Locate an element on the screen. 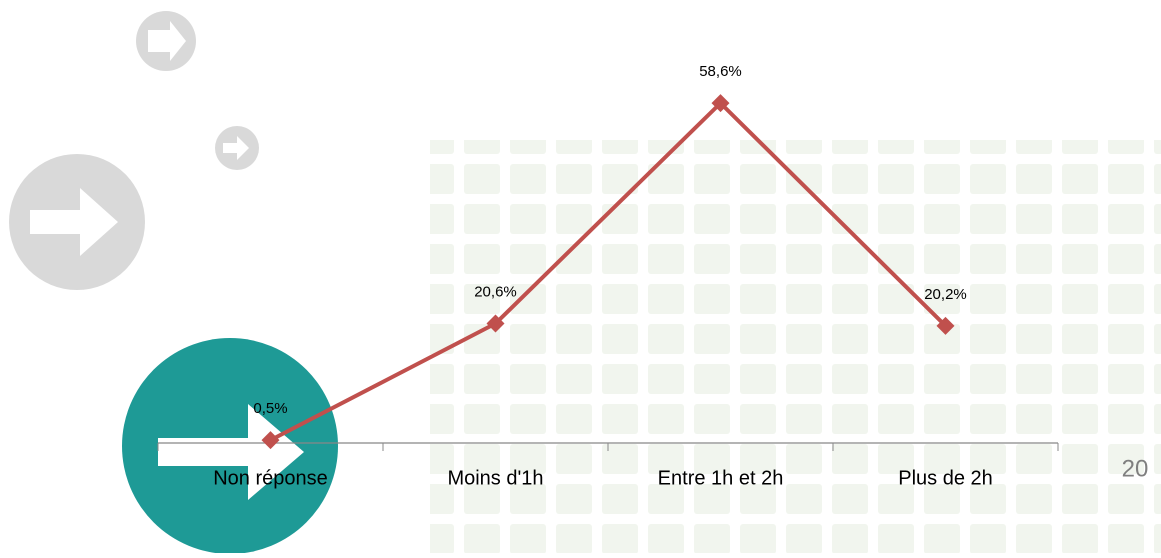 This screenshot has width=1161, height=558. x-tick-label: Plus de 2h is located at coordinates (945, 478).